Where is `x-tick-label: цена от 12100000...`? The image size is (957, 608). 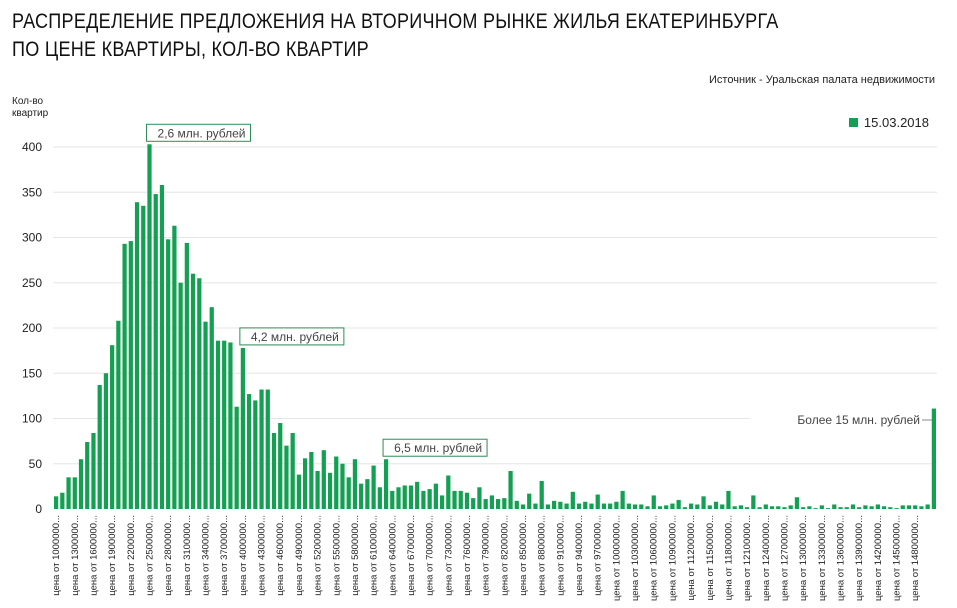
x-tick-label: цена от 12100000... is located at coordinates (747, 558).